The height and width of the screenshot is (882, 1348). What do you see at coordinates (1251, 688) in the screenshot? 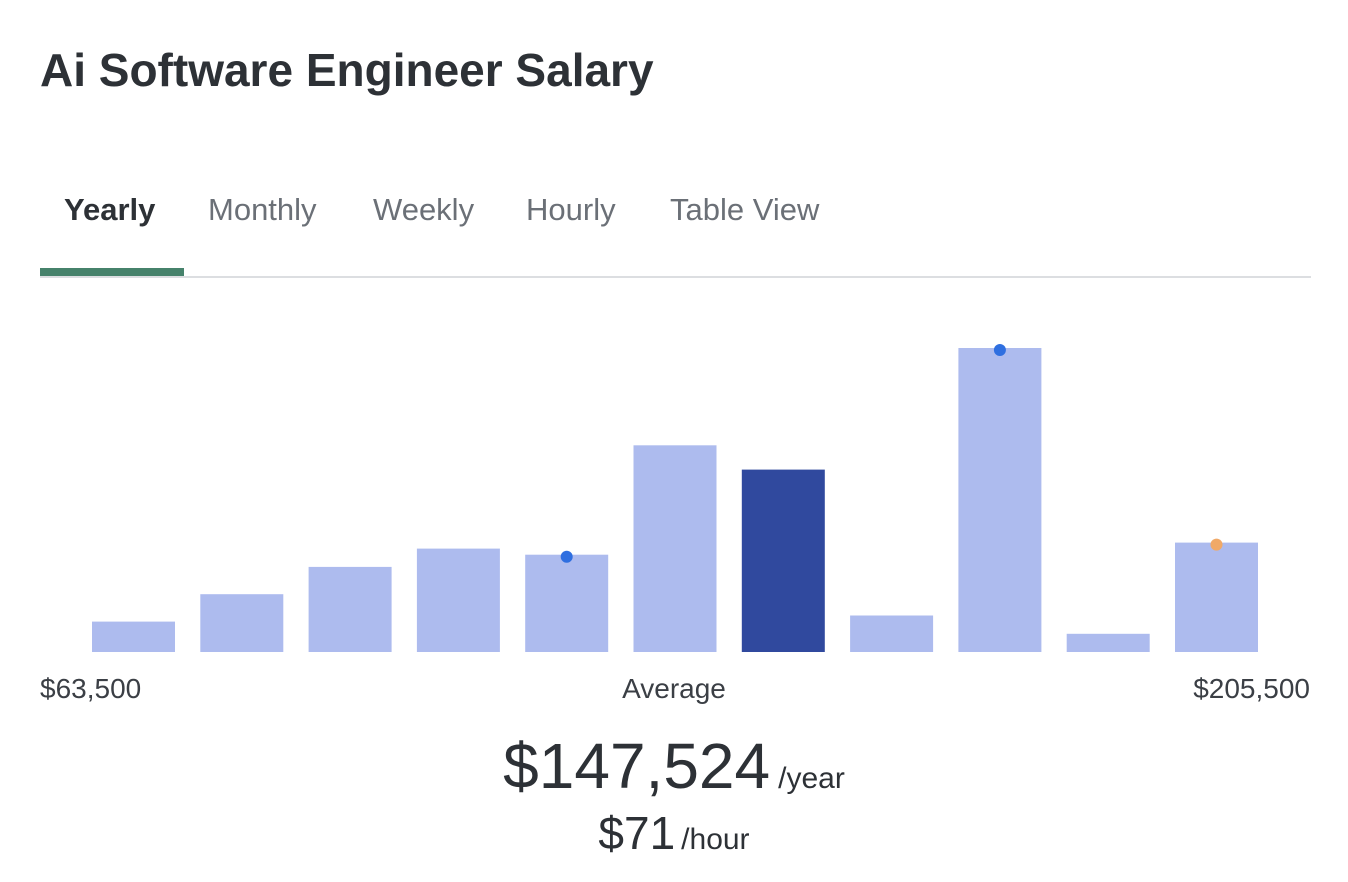
I see `range-max-label: $205,500` at bounding box center [1251, 688].